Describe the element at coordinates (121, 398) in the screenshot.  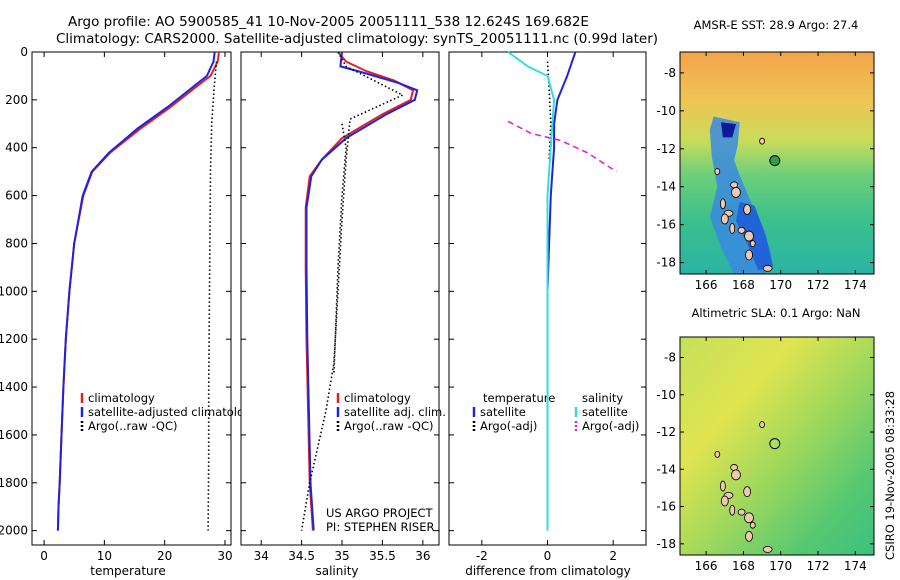
I see `temperature-legend-1: climatology` at that location.